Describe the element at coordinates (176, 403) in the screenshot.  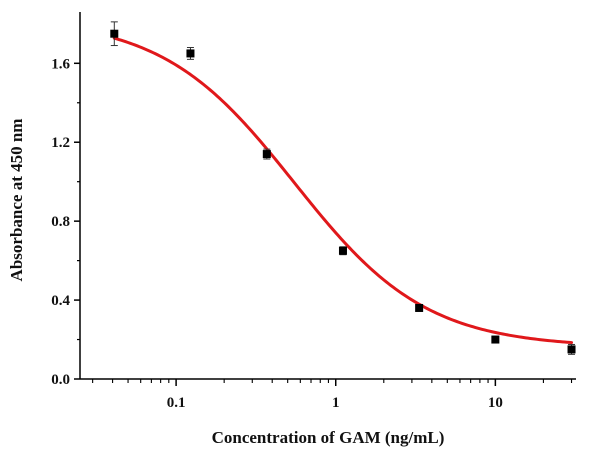
I see `x-tick-label: 0.1` at that location.